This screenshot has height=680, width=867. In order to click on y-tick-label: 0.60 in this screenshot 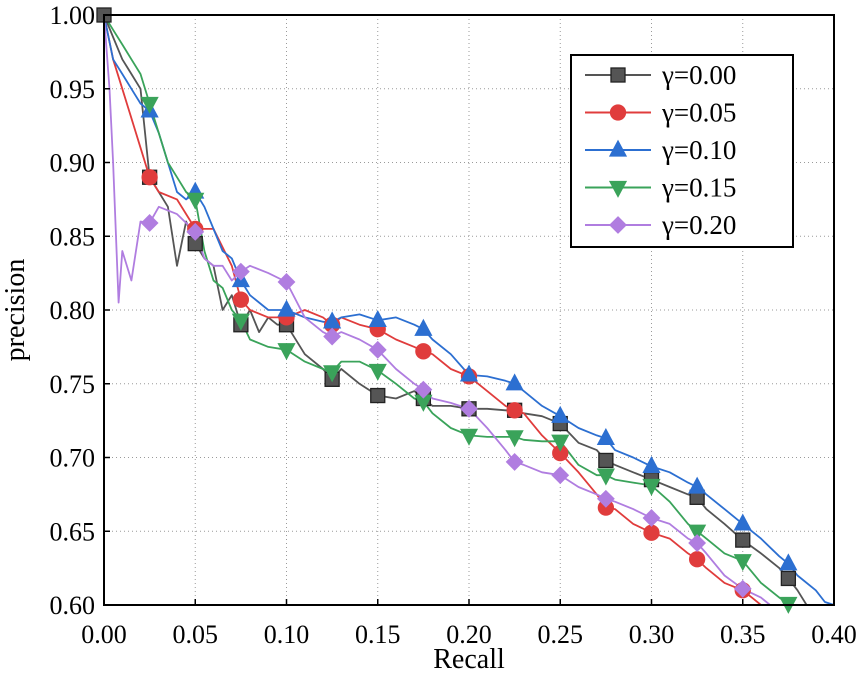, I will do `click(73, 605)`.